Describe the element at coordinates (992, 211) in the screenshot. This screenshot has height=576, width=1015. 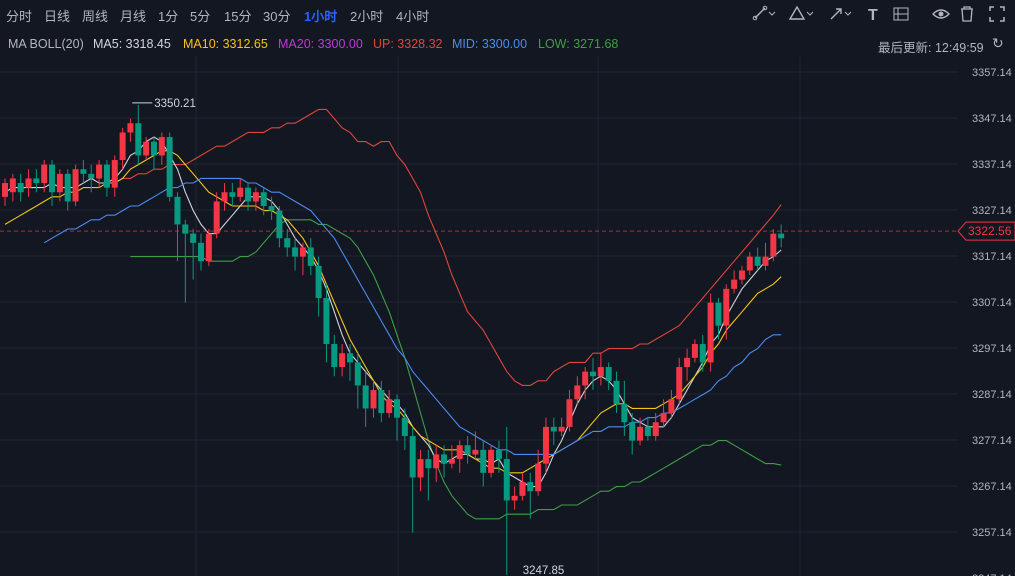
I see `y-tick-label: 3327.14` at that location.